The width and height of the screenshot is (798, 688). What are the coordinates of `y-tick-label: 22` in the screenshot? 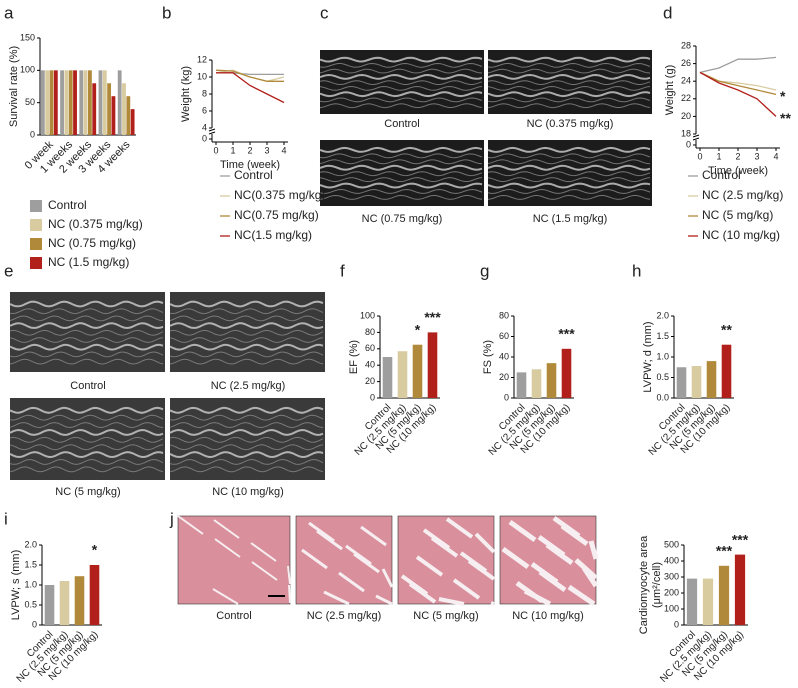 It's located at (686, 98).